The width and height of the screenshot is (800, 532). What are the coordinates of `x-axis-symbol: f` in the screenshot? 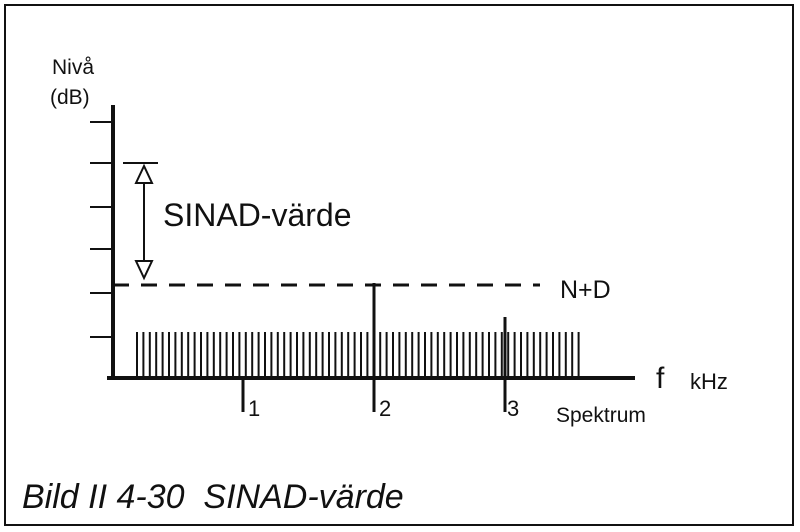 It's located at (660, 378).